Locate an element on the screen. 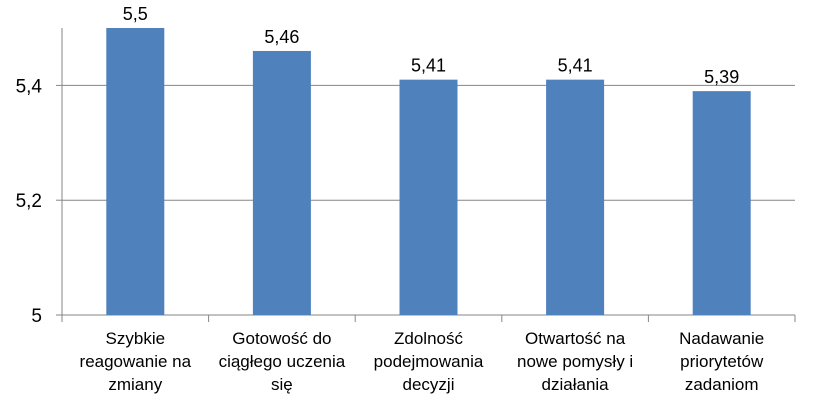  category-label: reagowanie na is located at coordinates (136, 361).